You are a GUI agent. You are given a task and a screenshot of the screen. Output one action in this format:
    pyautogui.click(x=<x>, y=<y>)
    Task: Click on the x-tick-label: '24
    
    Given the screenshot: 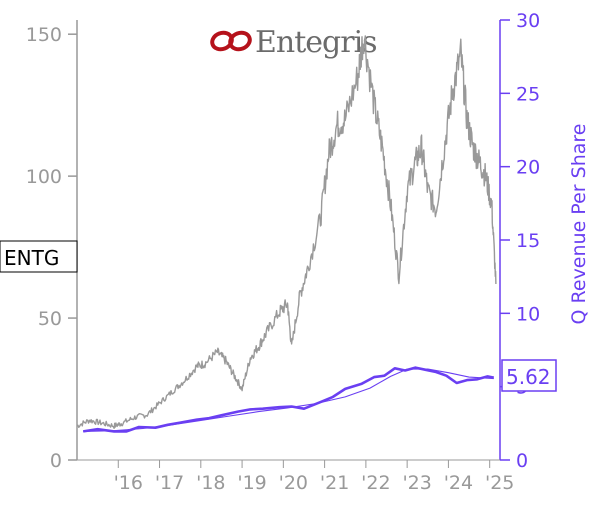 What is the action you would take?
    pyautogui.click(x=458, y=483)
    